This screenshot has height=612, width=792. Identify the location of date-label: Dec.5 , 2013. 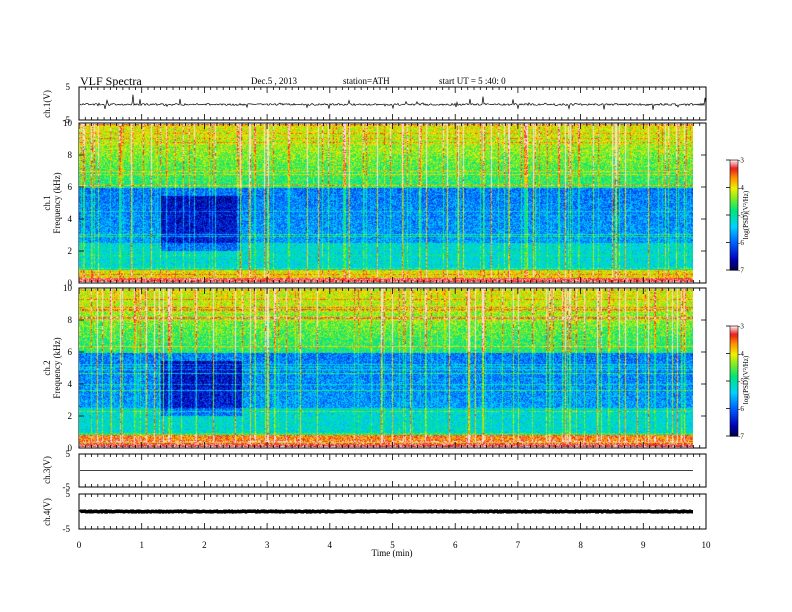
(274, 81).